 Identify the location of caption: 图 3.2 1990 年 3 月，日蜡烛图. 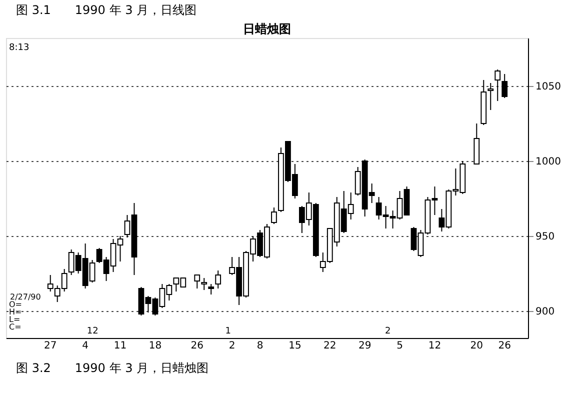
(112, 368).